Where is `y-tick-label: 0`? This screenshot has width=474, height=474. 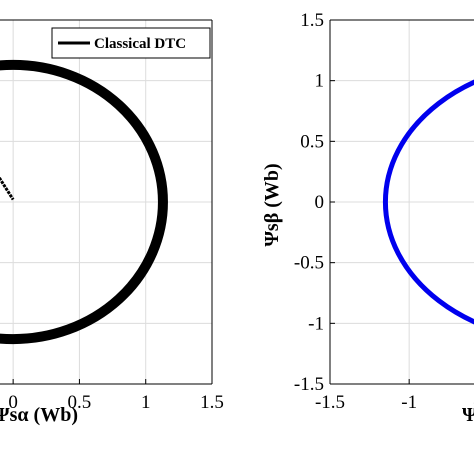 y-tick-label: 0 is located at coordinates (320, 202).